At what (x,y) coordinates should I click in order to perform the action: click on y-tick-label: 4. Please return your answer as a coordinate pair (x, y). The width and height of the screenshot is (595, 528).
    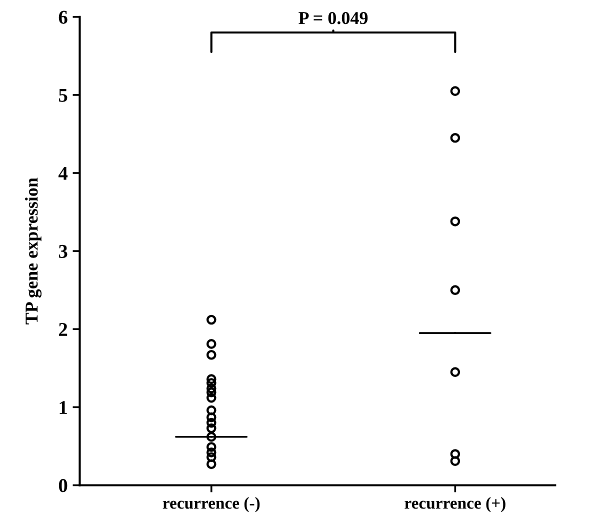
    Looking at the image, I should click on (63, 173).